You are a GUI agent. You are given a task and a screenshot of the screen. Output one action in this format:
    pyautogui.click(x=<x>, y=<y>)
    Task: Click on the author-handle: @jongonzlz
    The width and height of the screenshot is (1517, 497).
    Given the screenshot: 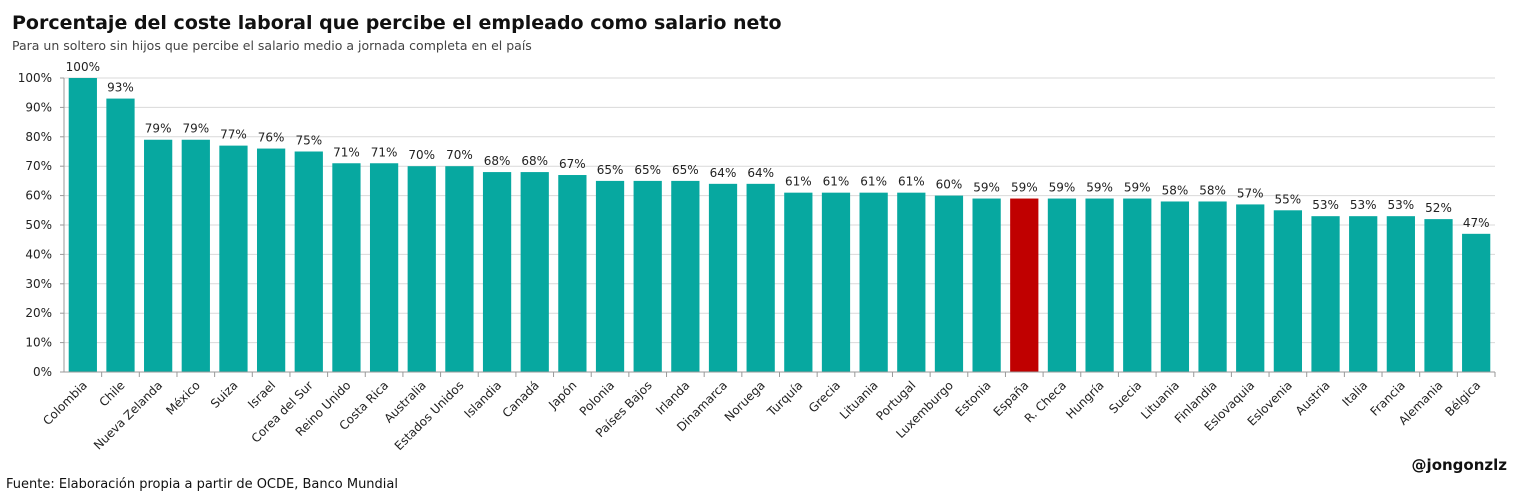 What is the action you would take?
    pyautogui.click(x=1459, y=465)
    